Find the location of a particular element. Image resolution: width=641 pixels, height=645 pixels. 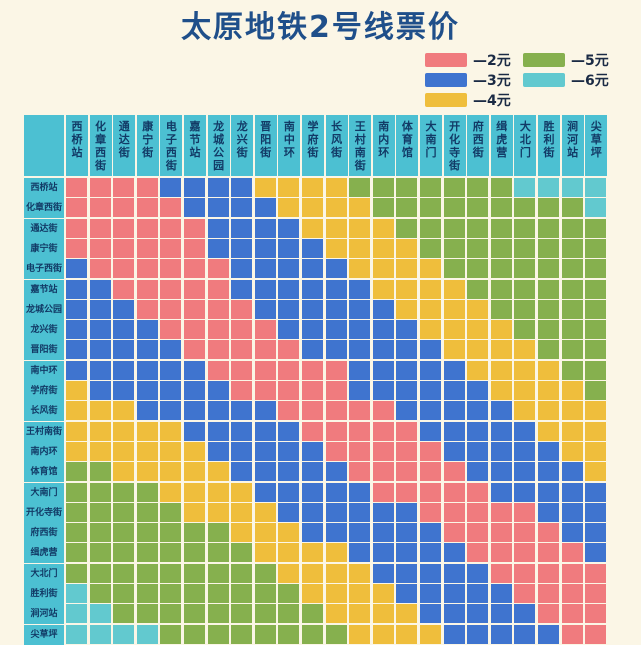

column-header: 学府街 is located at coordinates (313, 145).